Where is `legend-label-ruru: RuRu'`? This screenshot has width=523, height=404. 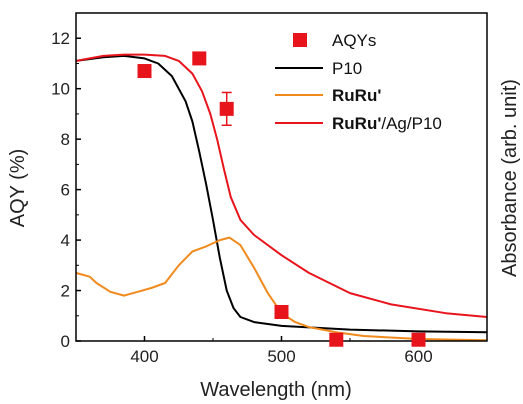
legend-label-ruru: RuRu' is located at coordinates (356, 95).